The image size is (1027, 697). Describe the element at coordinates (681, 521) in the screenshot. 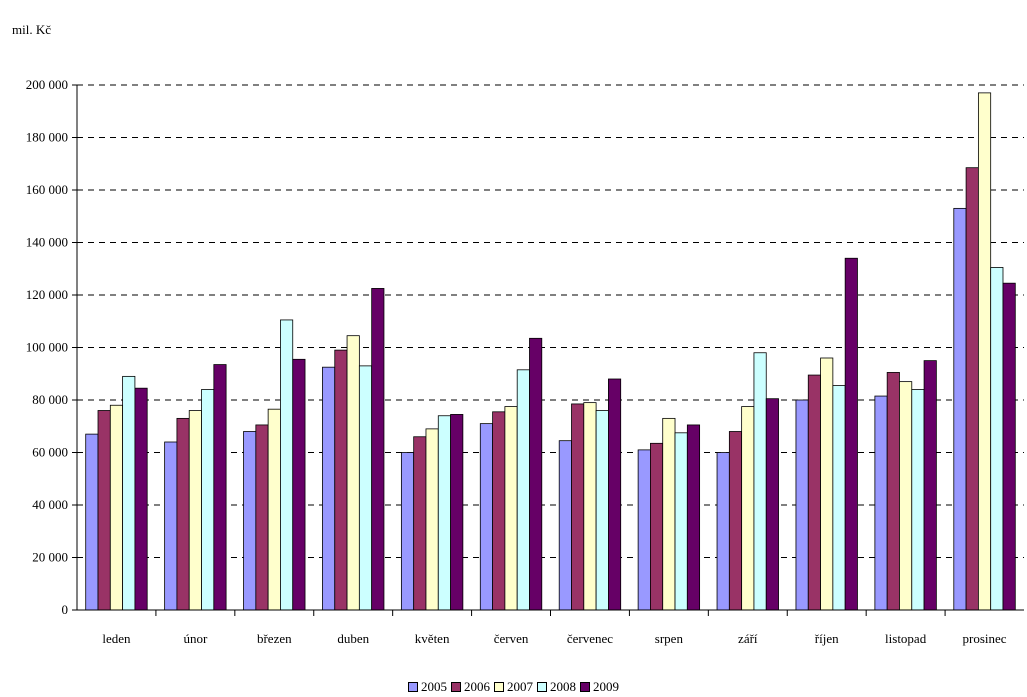

I see `bar-2008-srpen` at that location.